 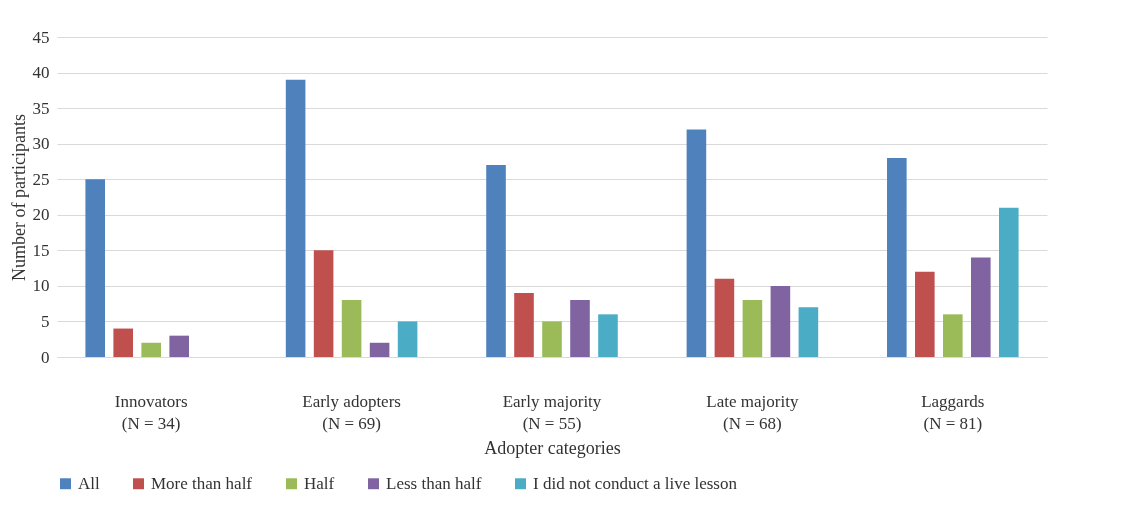 I want to click on y-tick-label: 20, so click(x=41, y=215).